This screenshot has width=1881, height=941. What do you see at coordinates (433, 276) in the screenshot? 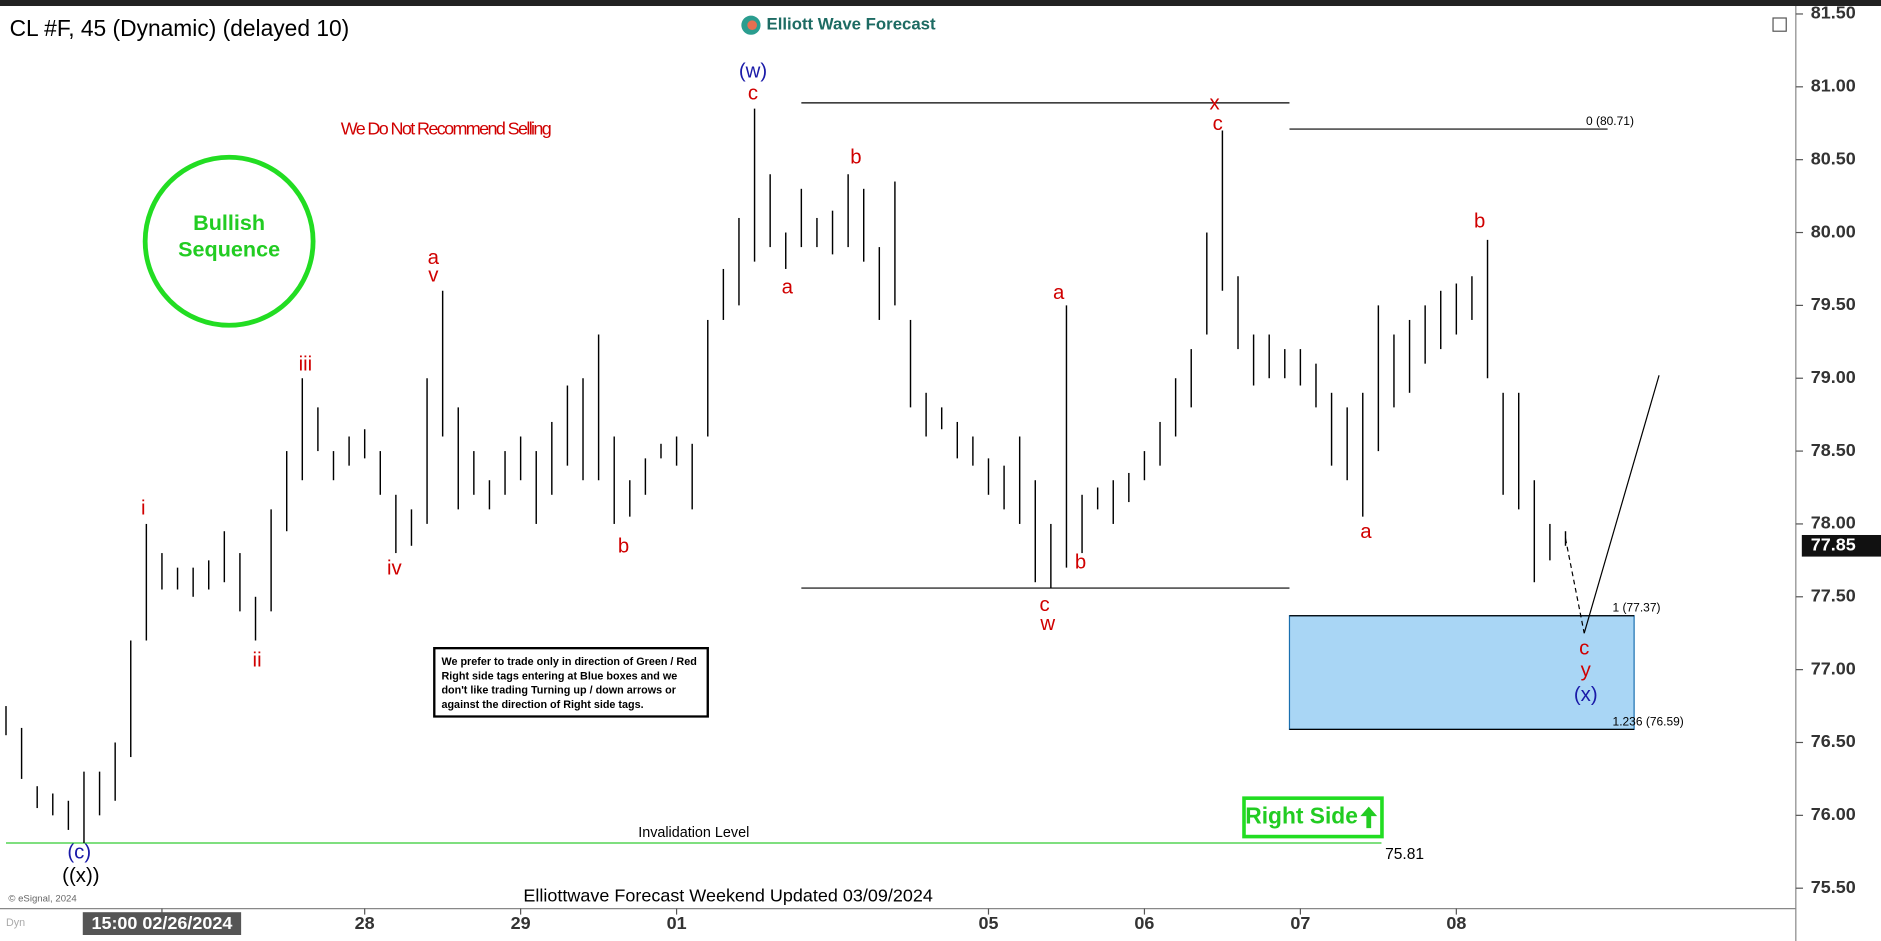
I see `wave-label: v` at bounding box center [433, 276].